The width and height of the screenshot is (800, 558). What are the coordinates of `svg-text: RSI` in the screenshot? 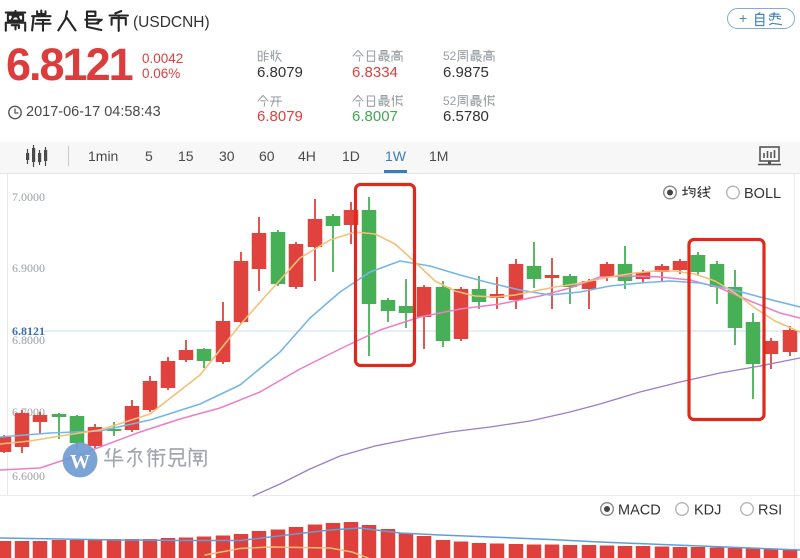 It's located at (770, 511).